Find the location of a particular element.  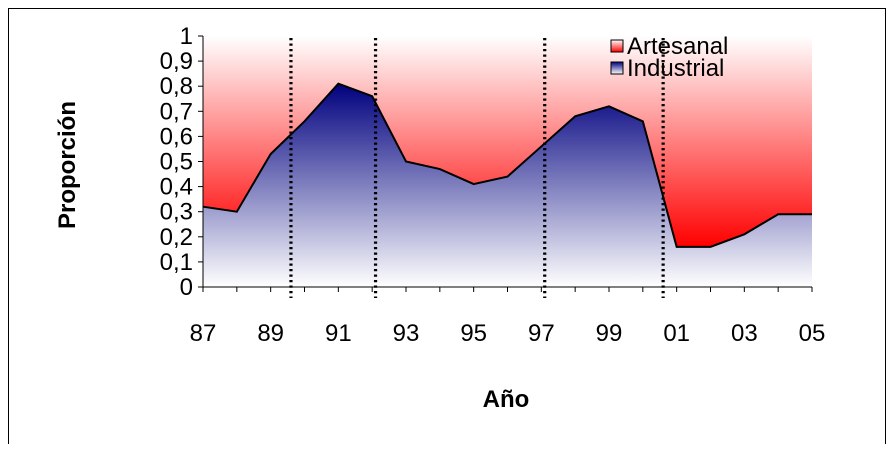

x-tick-label: 91 is located at coordinates (338, 333).